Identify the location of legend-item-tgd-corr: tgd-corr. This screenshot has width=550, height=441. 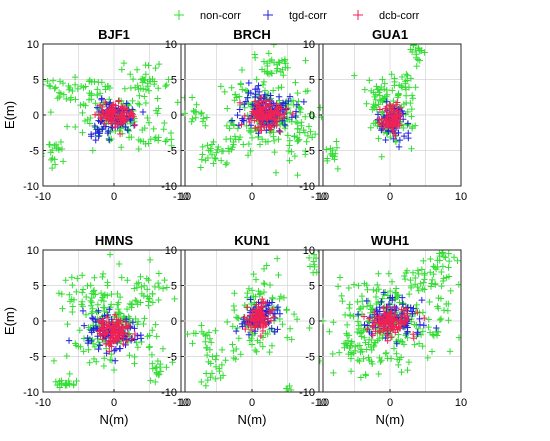
(295, 16).